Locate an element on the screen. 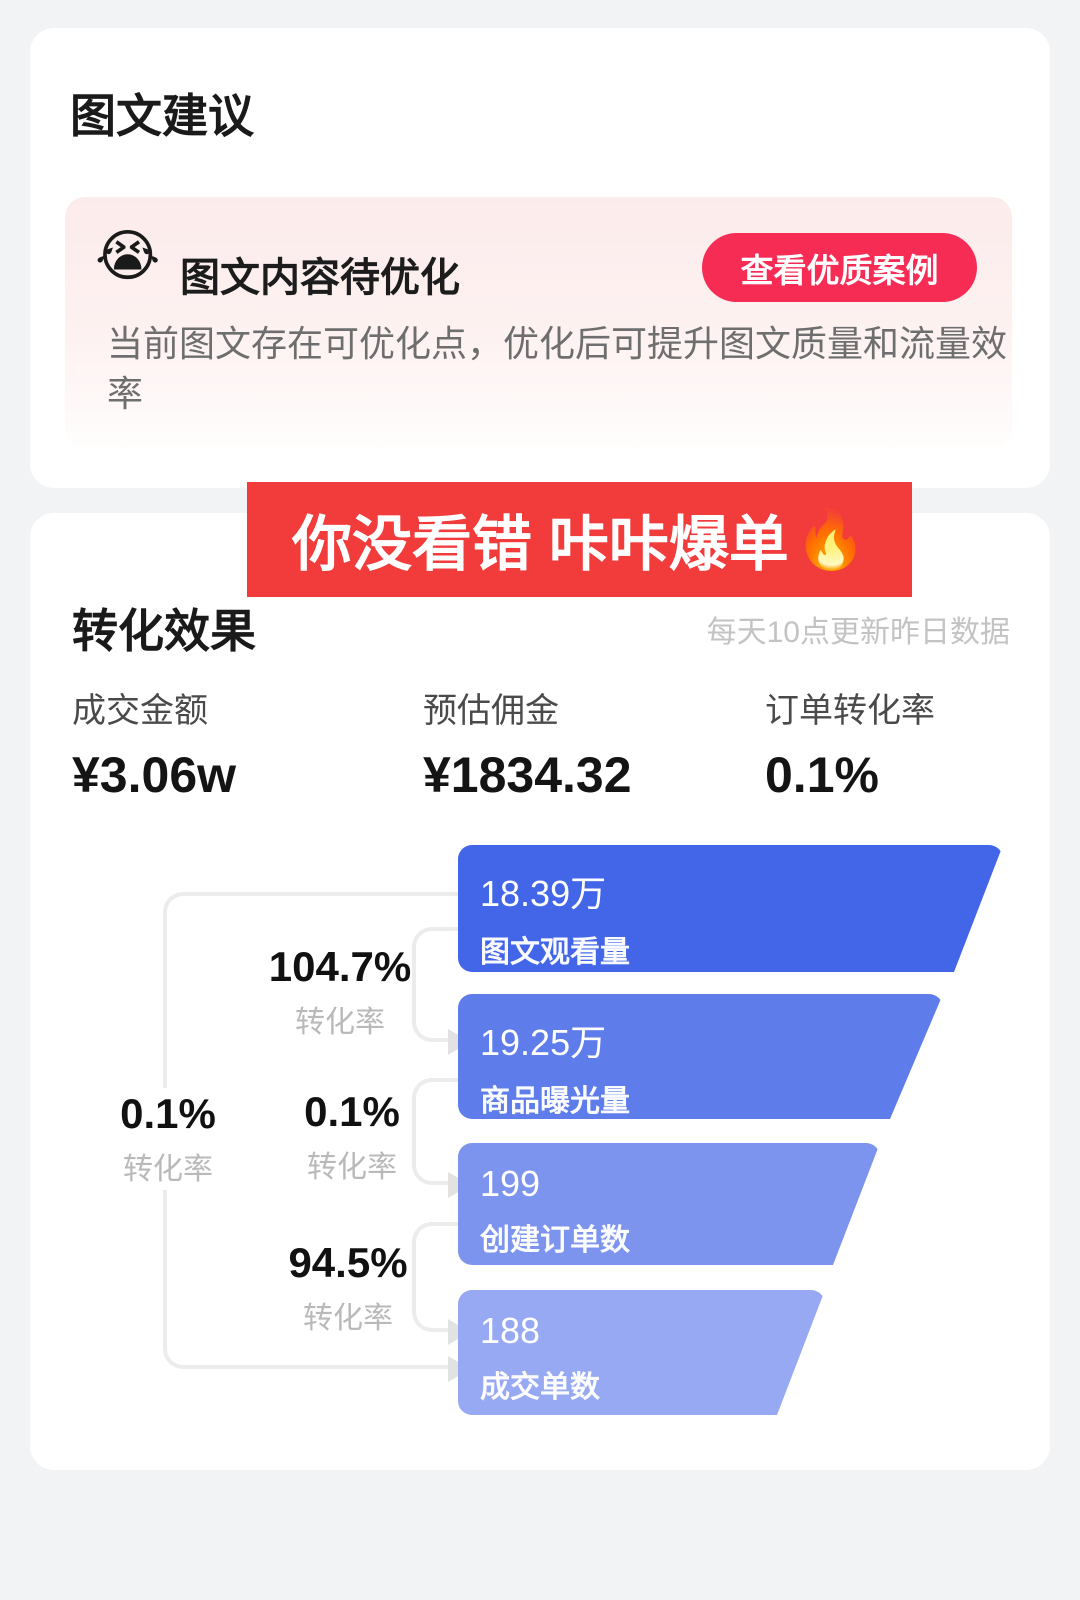 Image resolution: width=1080 pixels, height=1600 pixels. conversion-rate-exposure-orders: 0.1% 转化率 is located at coordinates (352, 1137).